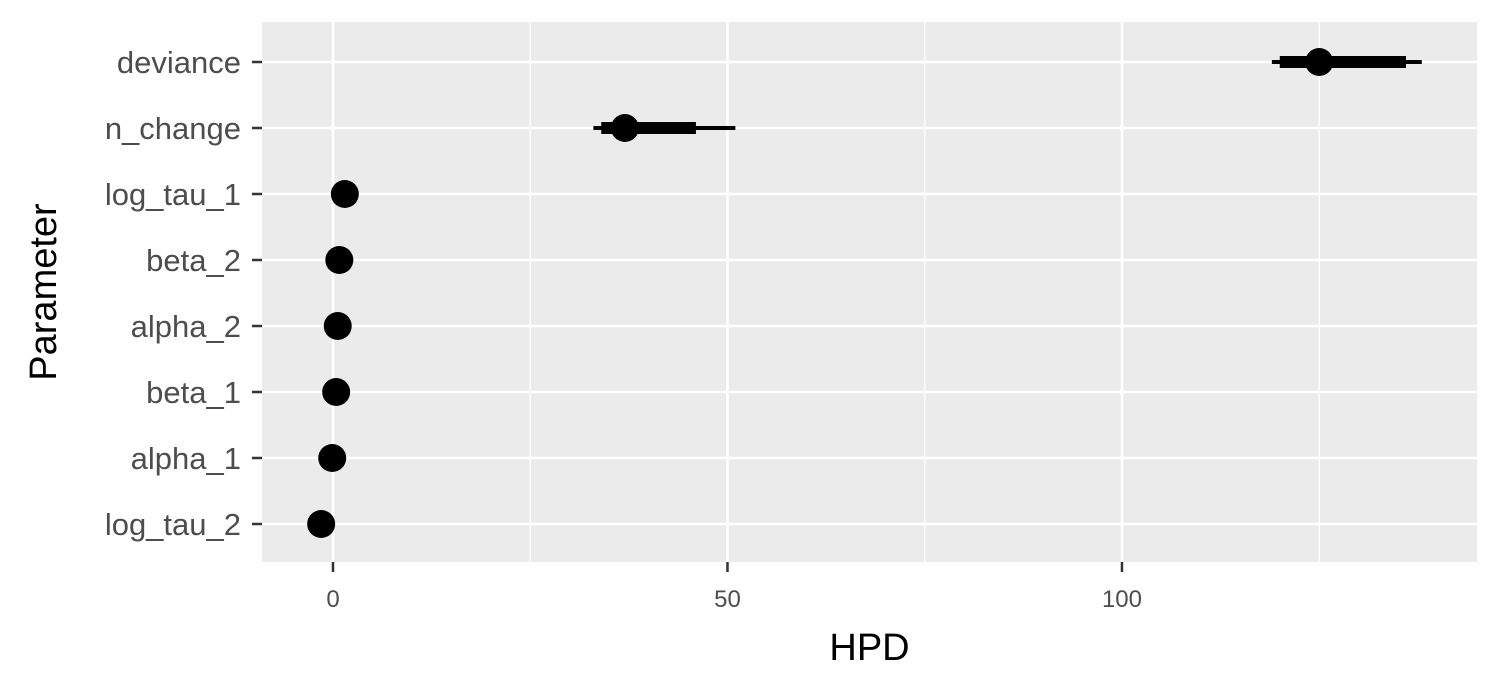  I want to click on y-tick-label: alpha_1, so click(186, 458).